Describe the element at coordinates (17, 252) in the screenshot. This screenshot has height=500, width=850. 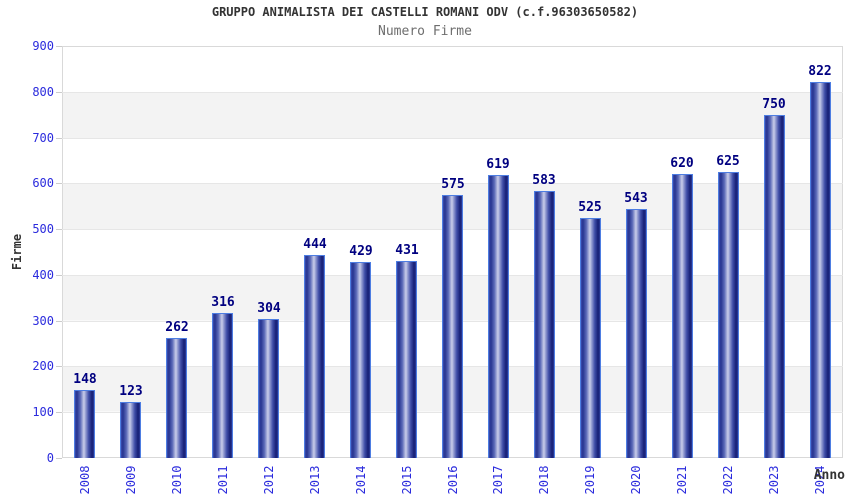
I see `y-axis-title: Firme` at that location.